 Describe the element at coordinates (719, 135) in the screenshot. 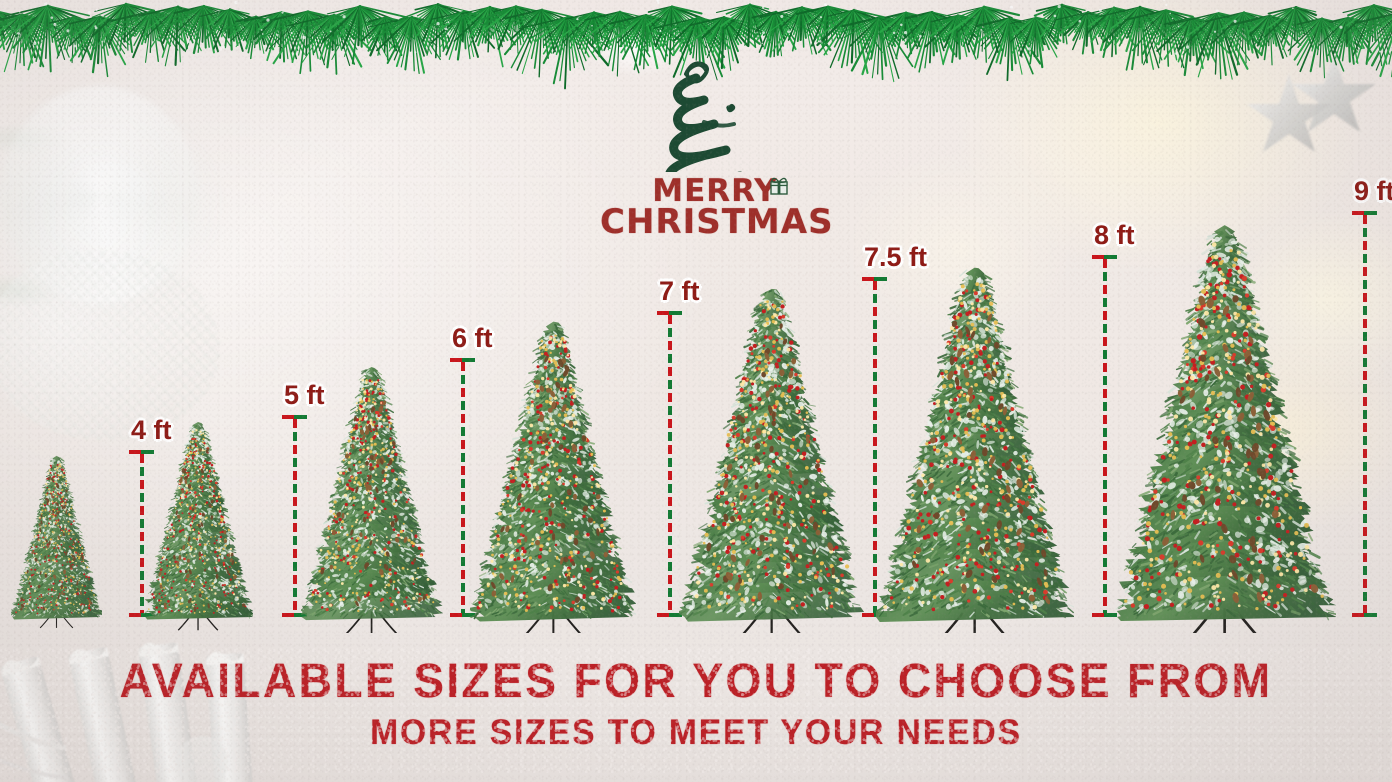

I see `scribble-christmas-tree-icon` at that location.